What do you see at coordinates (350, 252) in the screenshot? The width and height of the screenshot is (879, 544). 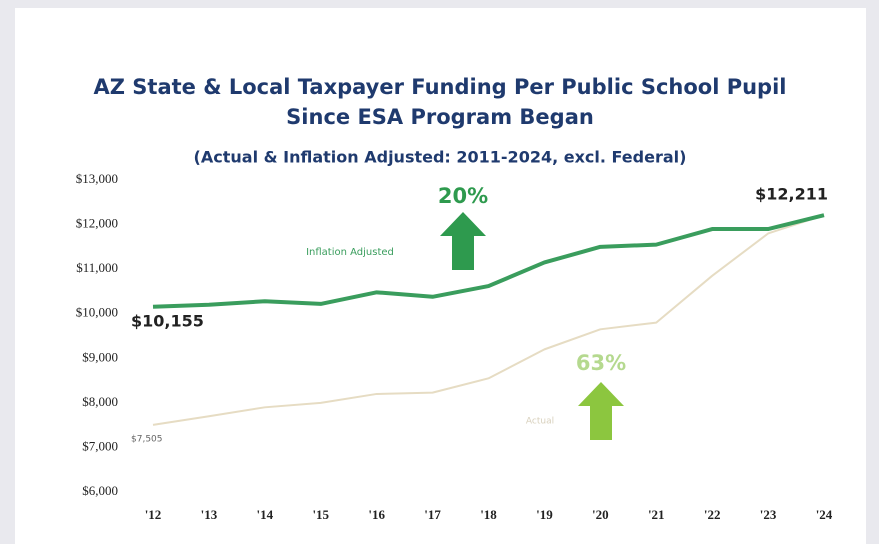 I see `series-label: Inflation Adjusted` at bounding box center [350, 252].